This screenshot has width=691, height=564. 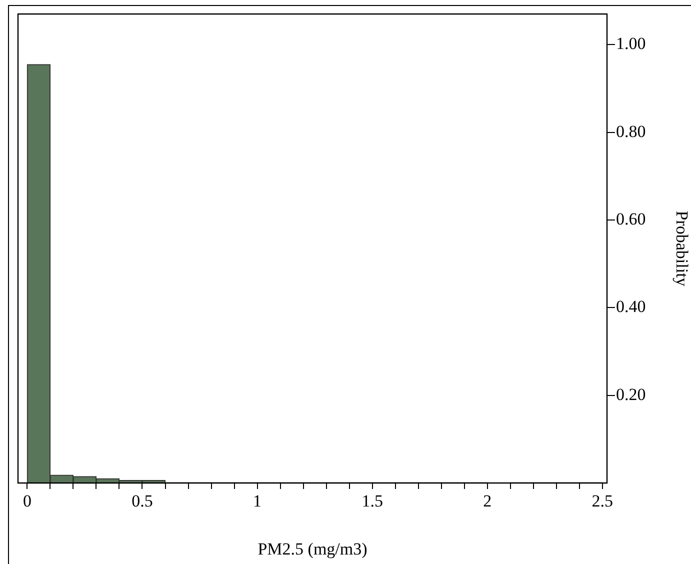 What do you see at coordinates (487, 501) in the screenshot?
I see `x-tick-label: 2` at bounding box center [487, 501].